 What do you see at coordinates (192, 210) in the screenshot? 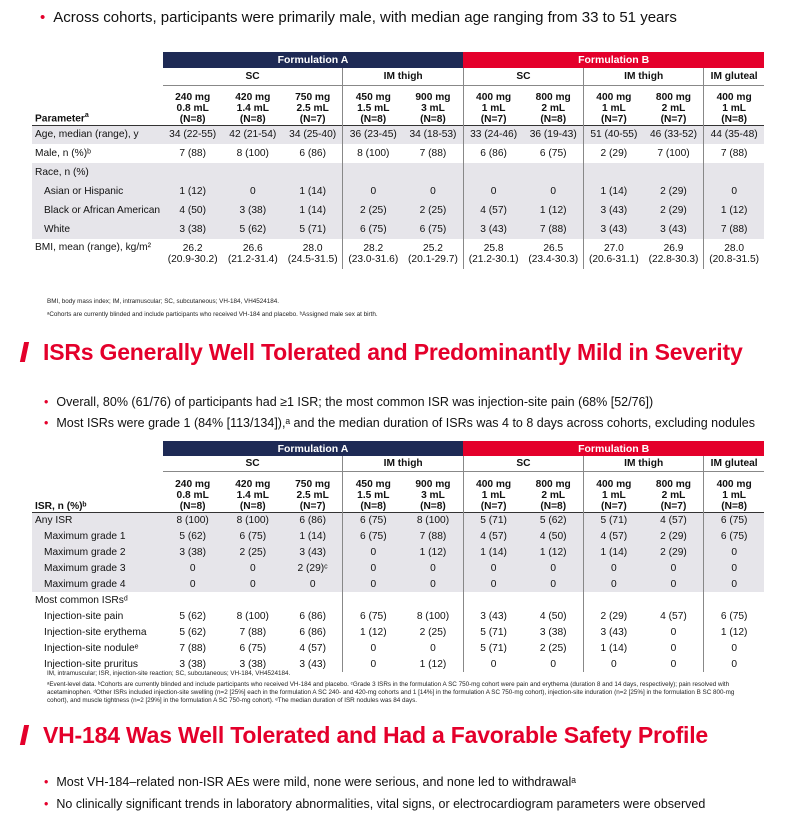
I see `table-cell: 4 (50)` at bounding box center [192, 210].